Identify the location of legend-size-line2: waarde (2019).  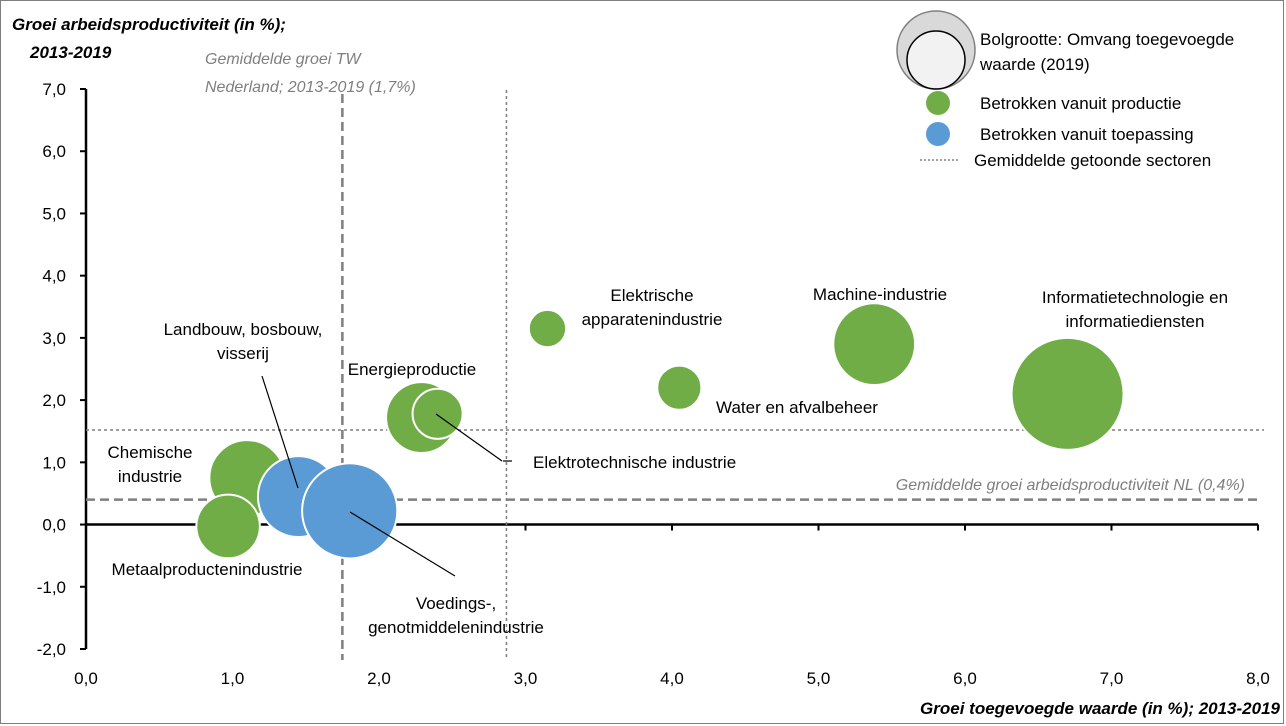
(1034, 64).